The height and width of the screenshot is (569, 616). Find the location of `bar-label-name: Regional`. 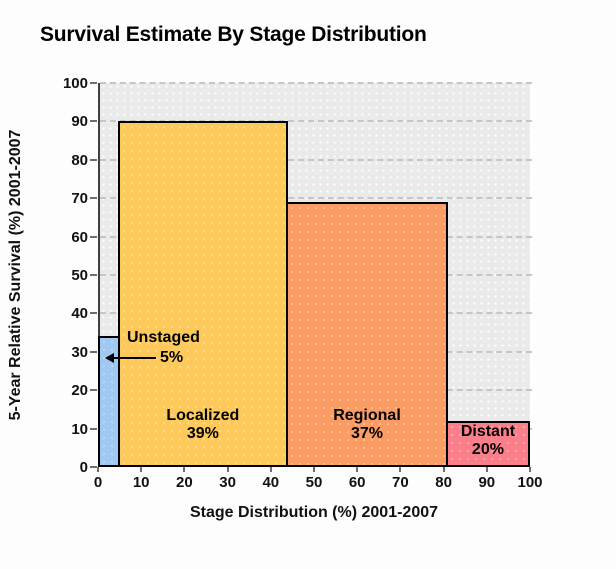

bar-label-name: Regional is located at coordinates (367, 415).